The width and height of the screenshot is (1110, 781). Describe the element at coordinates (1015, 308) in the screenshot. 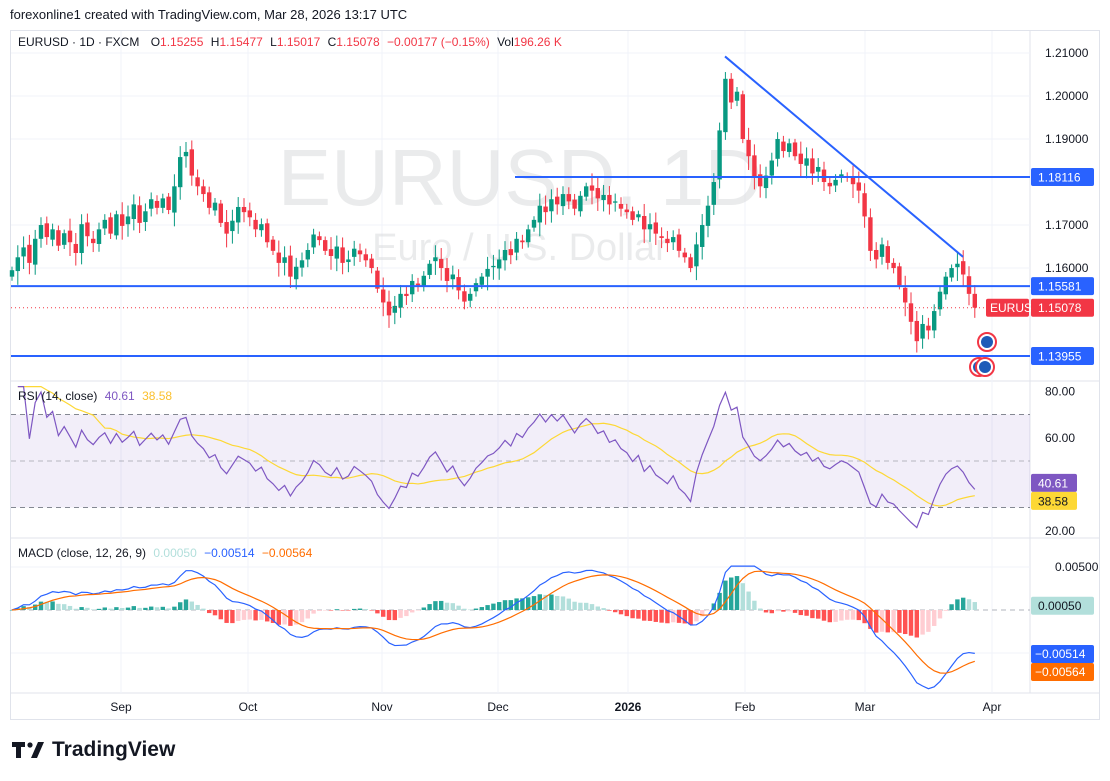

I see `last-price-symbol-label: EURUSD` at that location.